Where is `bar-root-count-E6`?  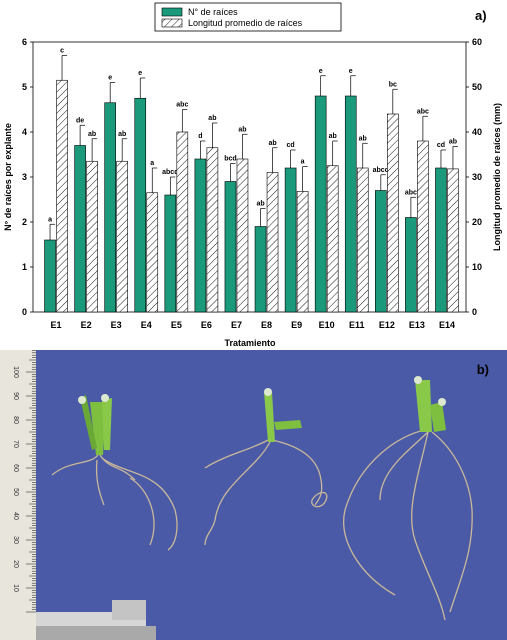
bar-root-count-E6 is located at coordinates (200, 235).